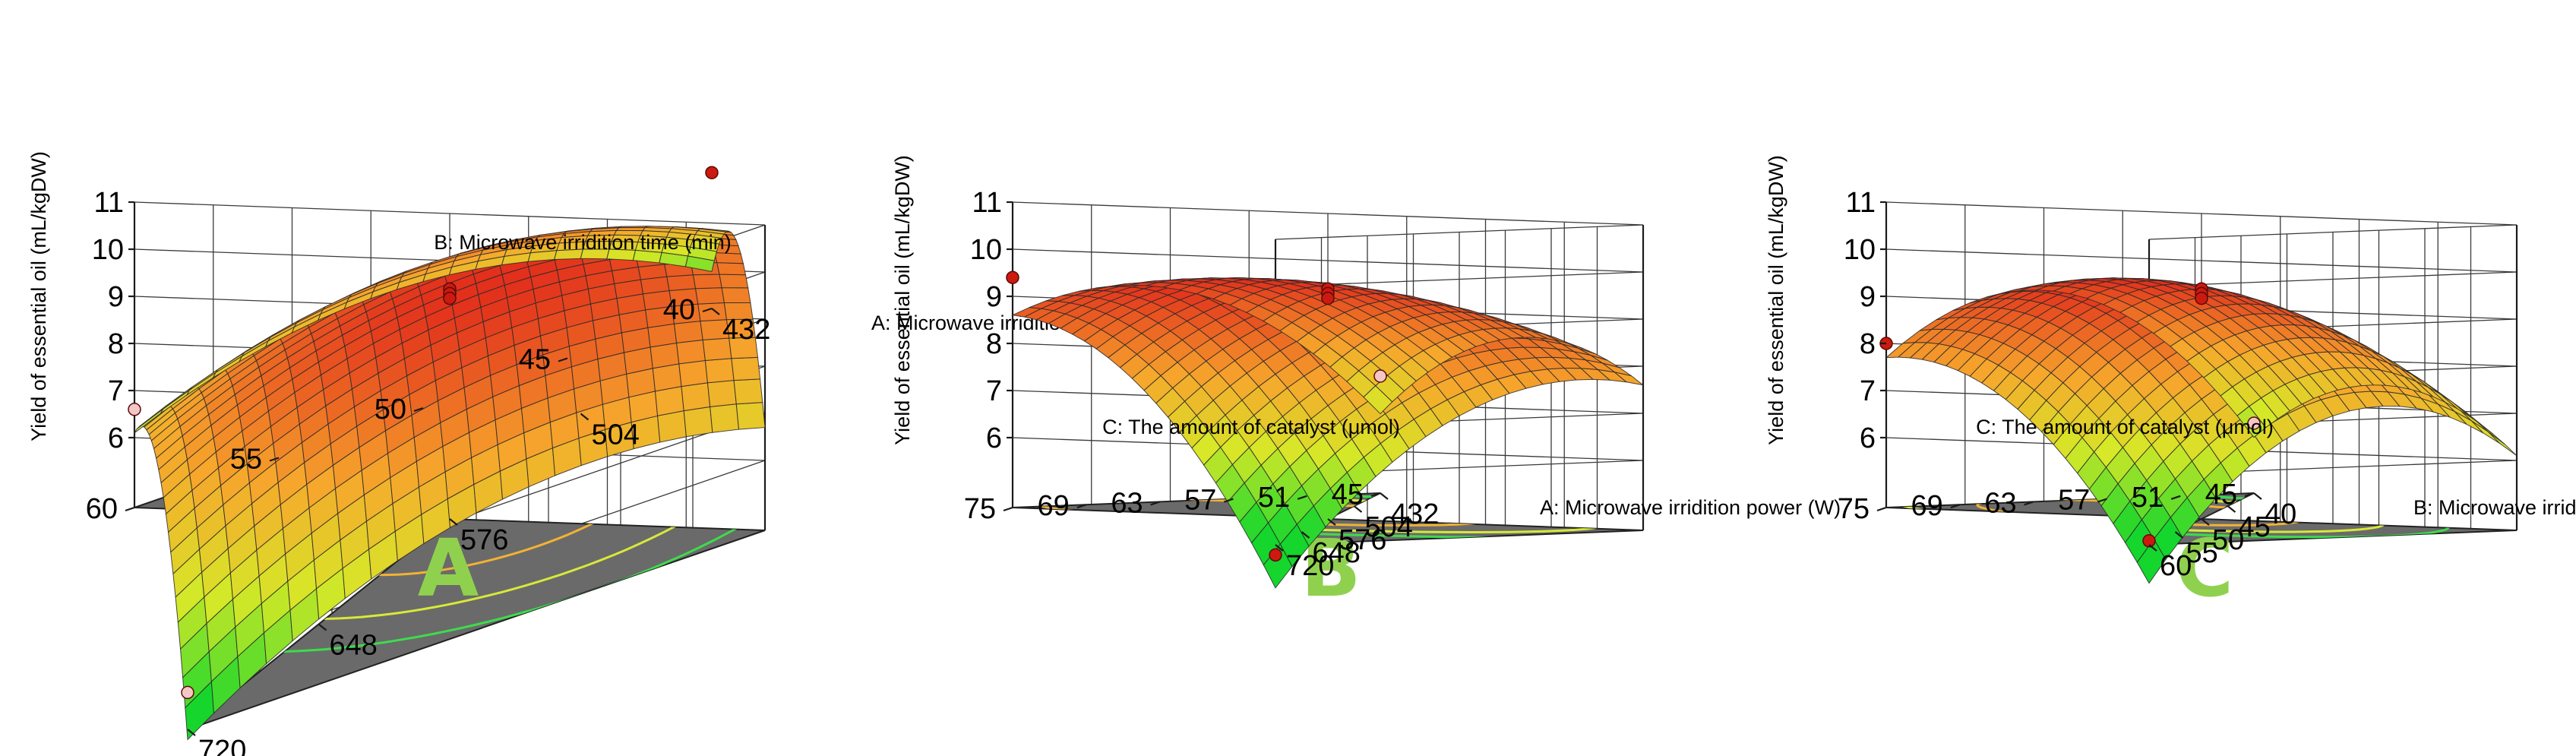 This screenshot has width=2576, height=756. I want to click on y-tick-label: 50, so click(390, 409).